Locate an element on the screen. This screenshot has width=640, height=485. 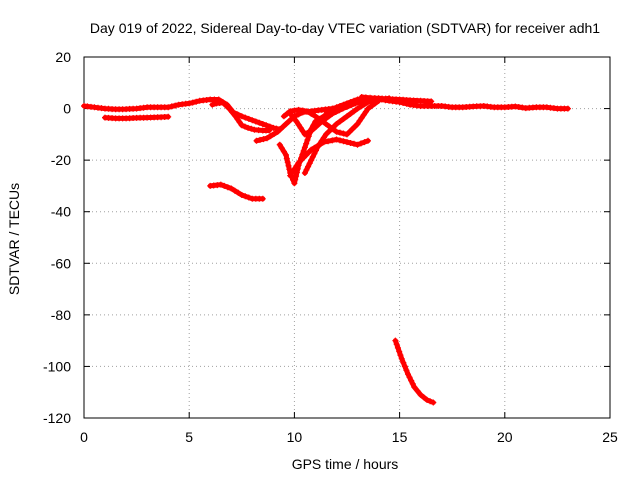
x-tick-label: 20 is located at coordinates (505, 437).